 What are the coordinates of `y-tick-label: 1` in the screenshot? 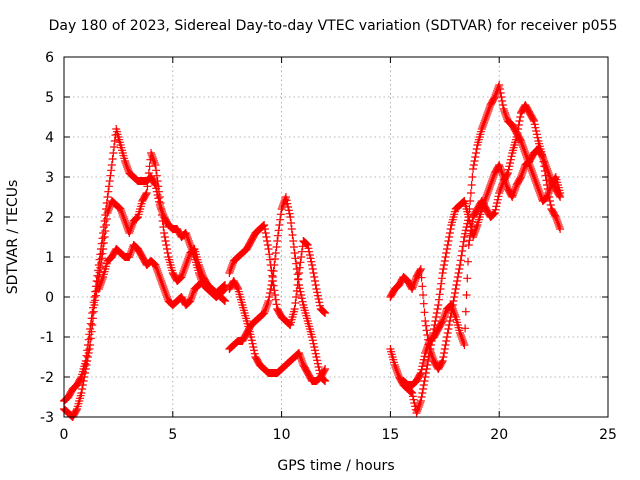 It's located at (49, 258).